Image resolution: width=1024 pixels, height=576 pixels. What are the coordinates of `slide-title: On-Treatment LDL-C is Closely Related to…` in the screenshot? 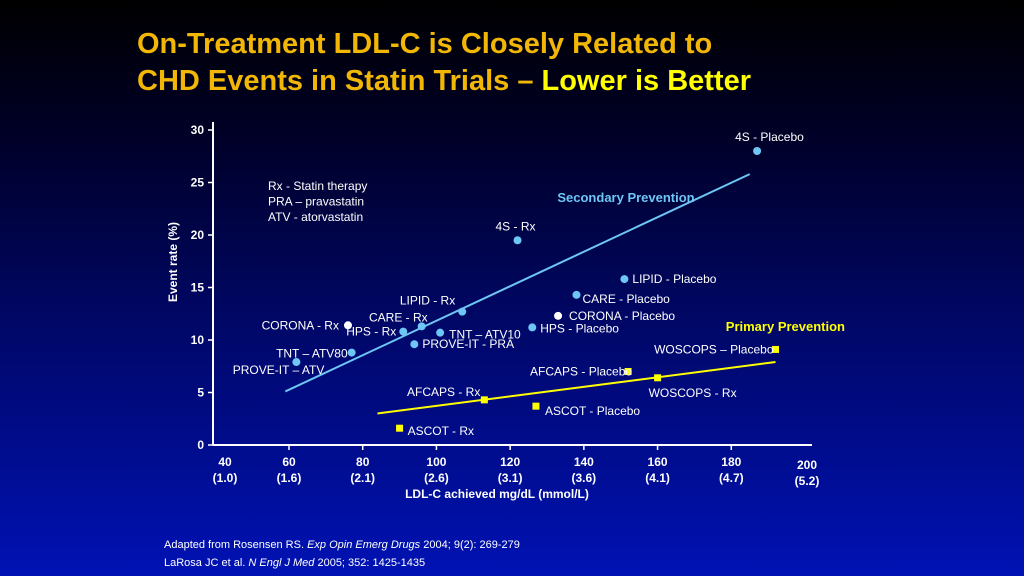 It's located at (567, 63).